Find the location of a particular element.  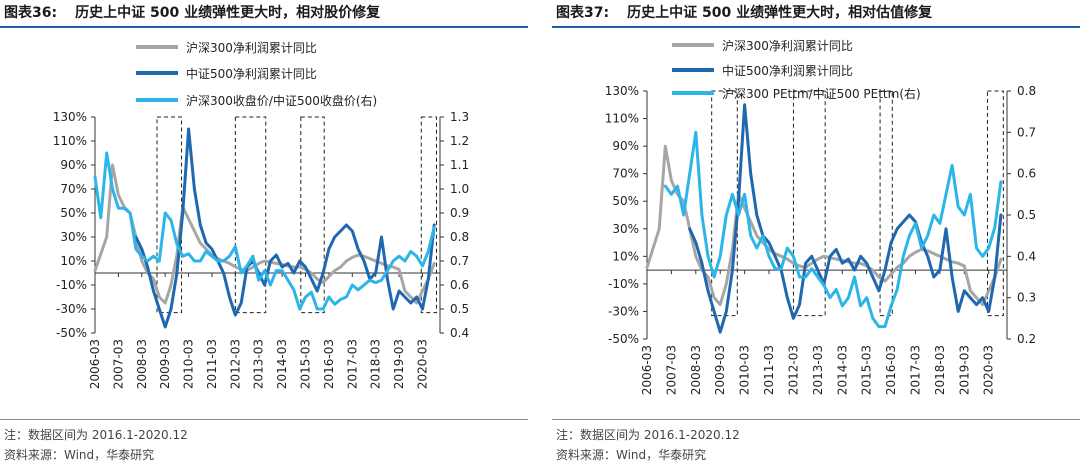

figure-title: 图表36: 历史上中证 500 业绩弹性更大时，相对股价修复 is located at coordinates (192, 12).